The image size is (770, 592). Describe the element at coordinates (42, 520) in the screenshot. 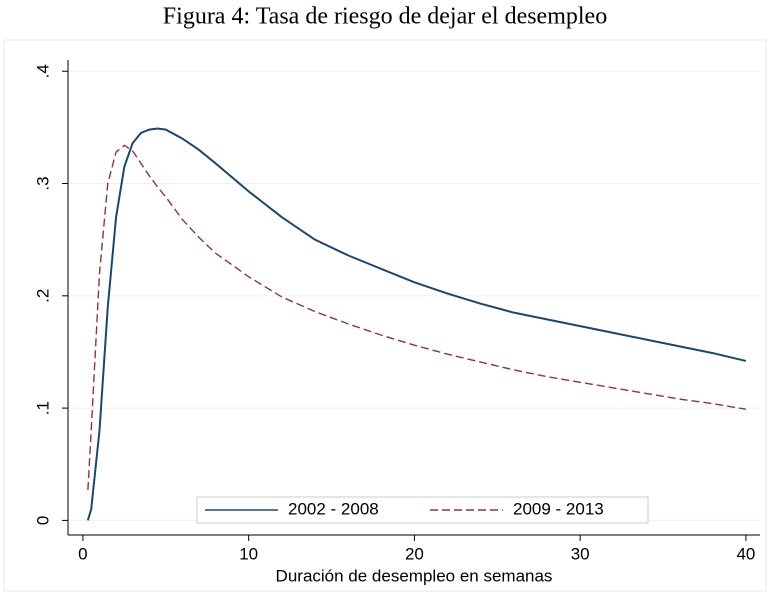

I see `y-tick-label: 0` at that location.